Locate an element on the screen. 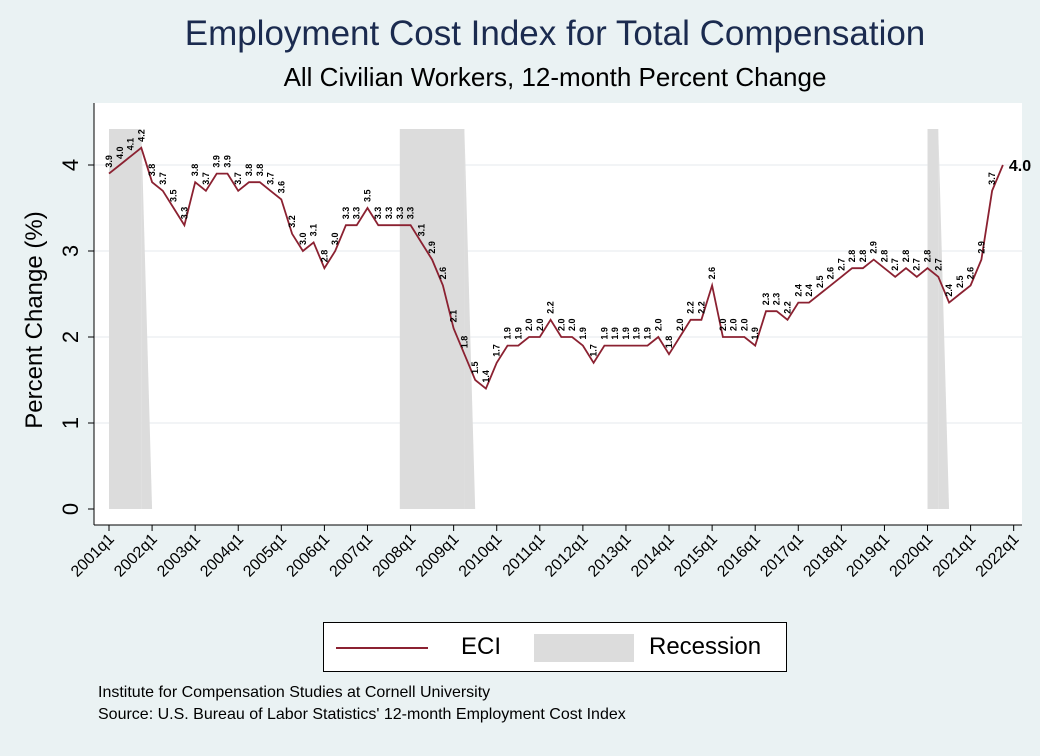  legend-recession-swatch is located at coordinates (584, 648).